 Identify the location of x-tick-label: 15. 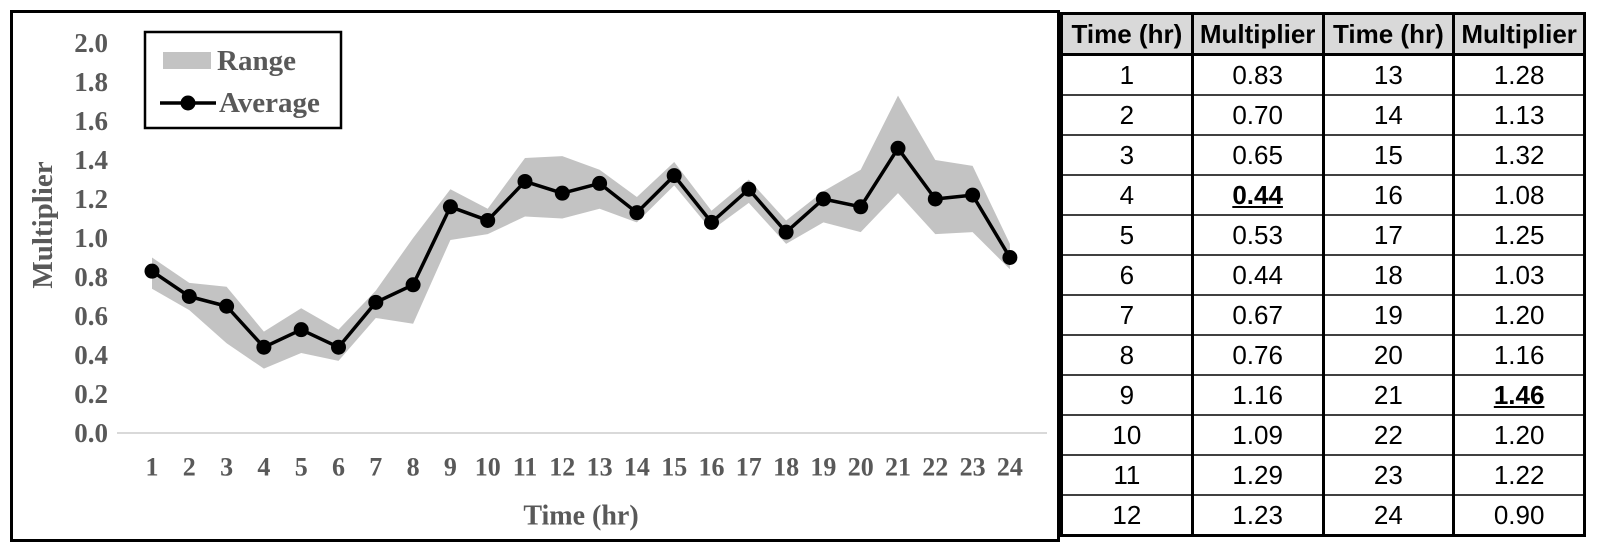
(674, 467).